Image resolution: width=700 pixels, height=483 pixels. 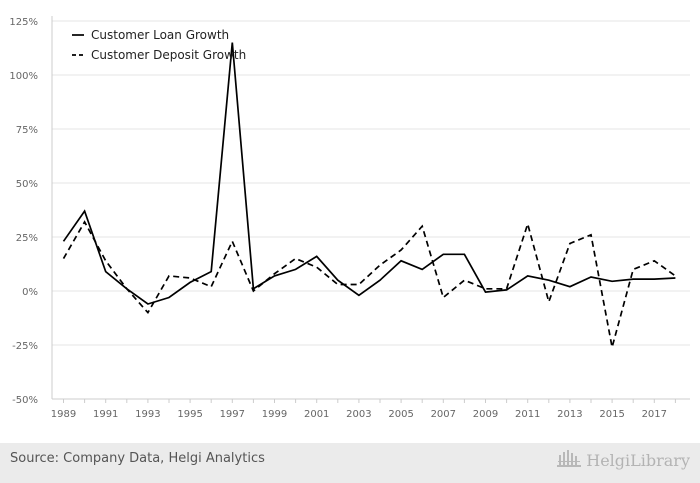 I want to click on legend-label: Customer Deposit Growth, so click(x=168, y=55).